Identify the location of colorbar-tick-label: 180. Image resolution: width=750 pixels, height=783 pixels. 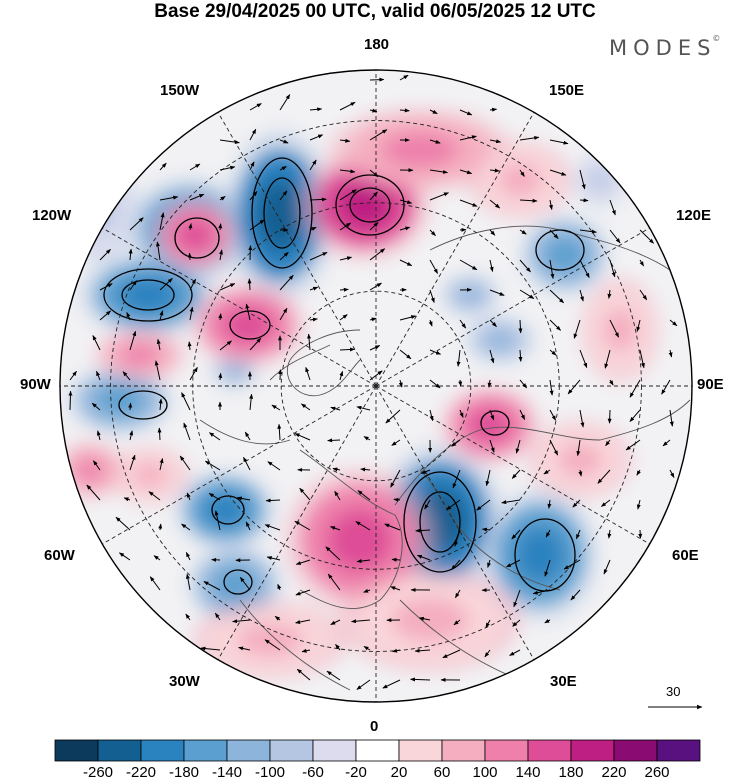
(571, 772).